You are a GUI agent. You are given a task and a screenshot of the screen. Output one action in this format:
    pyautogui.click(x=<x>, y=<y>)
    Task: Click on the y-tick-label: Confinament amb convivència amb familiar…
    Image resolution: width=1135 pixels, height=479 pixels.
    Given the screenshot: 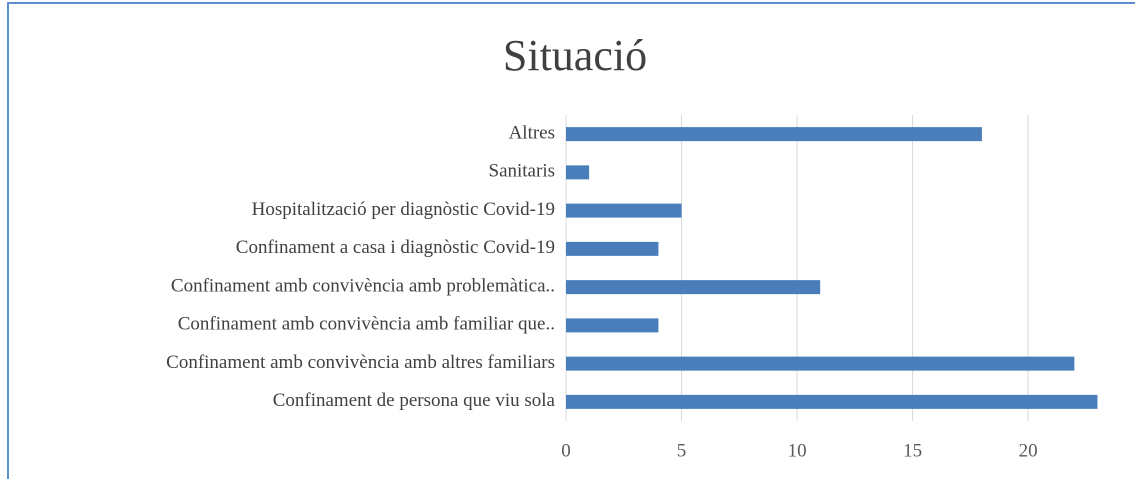 What is the action you would take?
    pyautogui.click(x=366, y=324)
    